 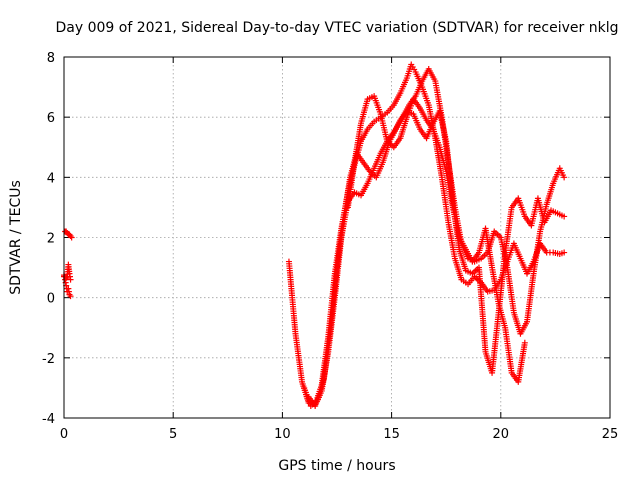 I want to click on y-tick-label: -4, so click(x=48, y=419).